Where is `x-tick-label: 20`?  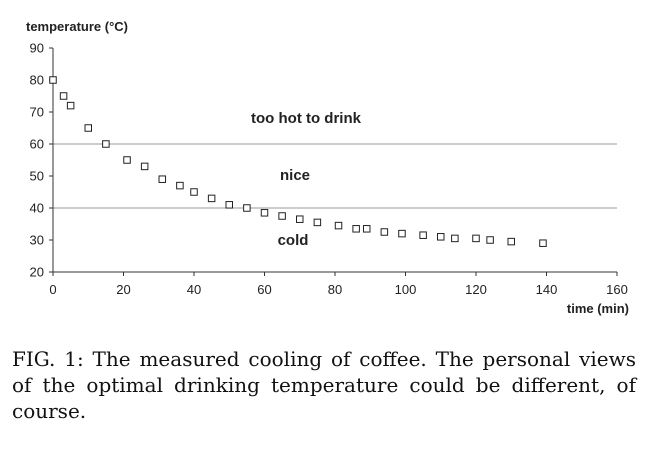 x-tick-label: 20 is located at coordinates (123, 289).